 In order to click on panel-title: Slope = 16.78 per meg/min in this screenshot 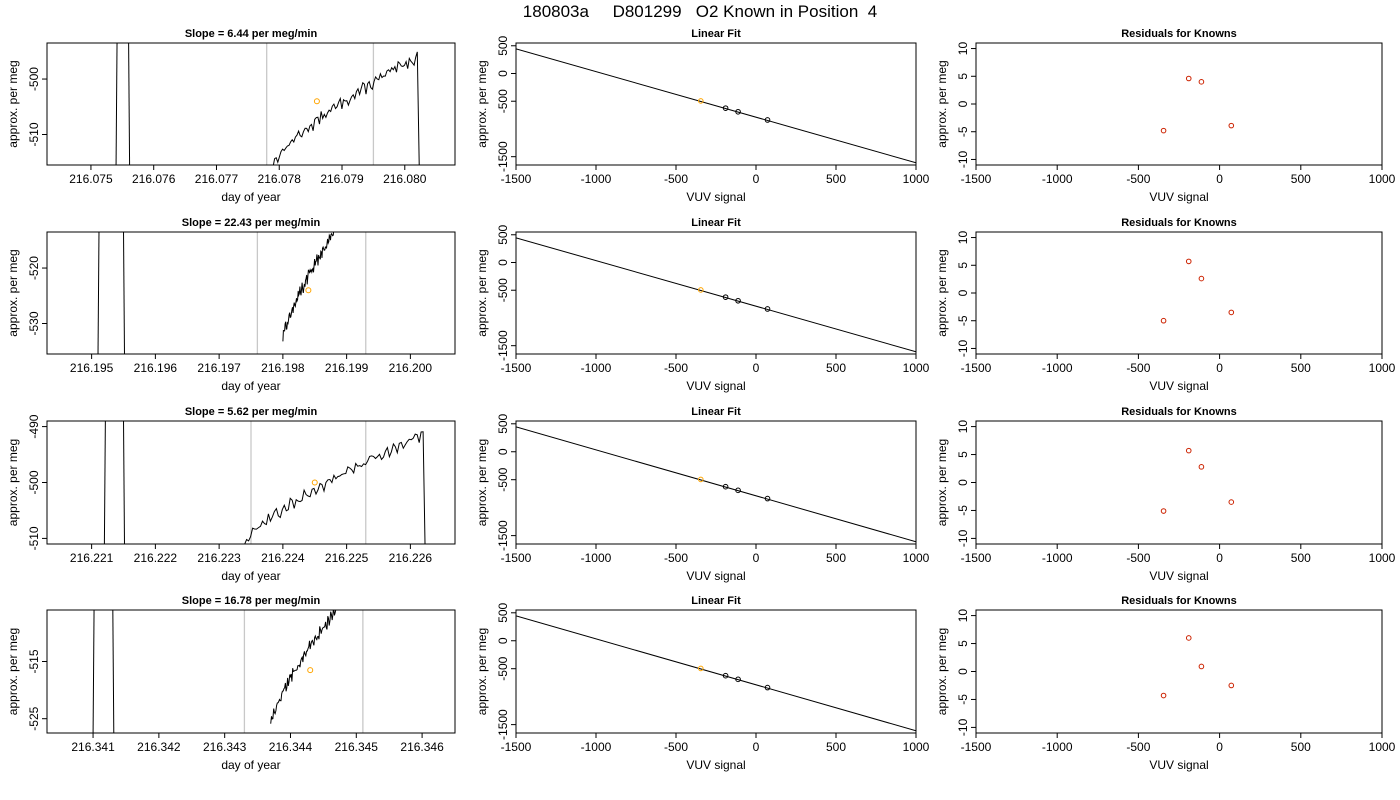, I will do `click(251, 601)`.